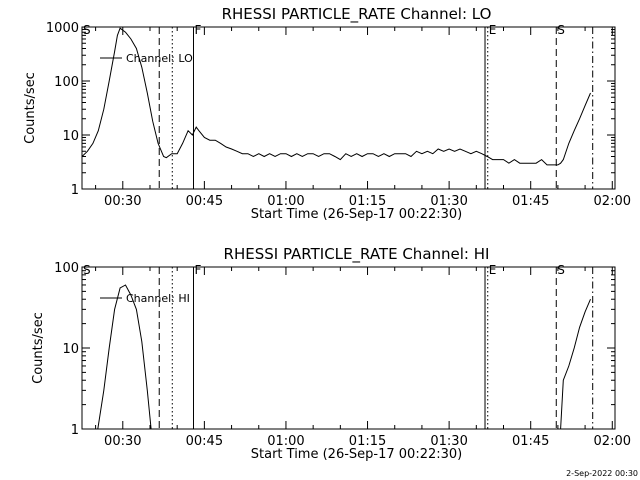 Image resolution: width=640 pixels, height=480 pixels. What do you see at coordinates (530, 441) in the screenshot?
I see `chart1-x-tick-label: 01:45` at bounding box center [530, 441].